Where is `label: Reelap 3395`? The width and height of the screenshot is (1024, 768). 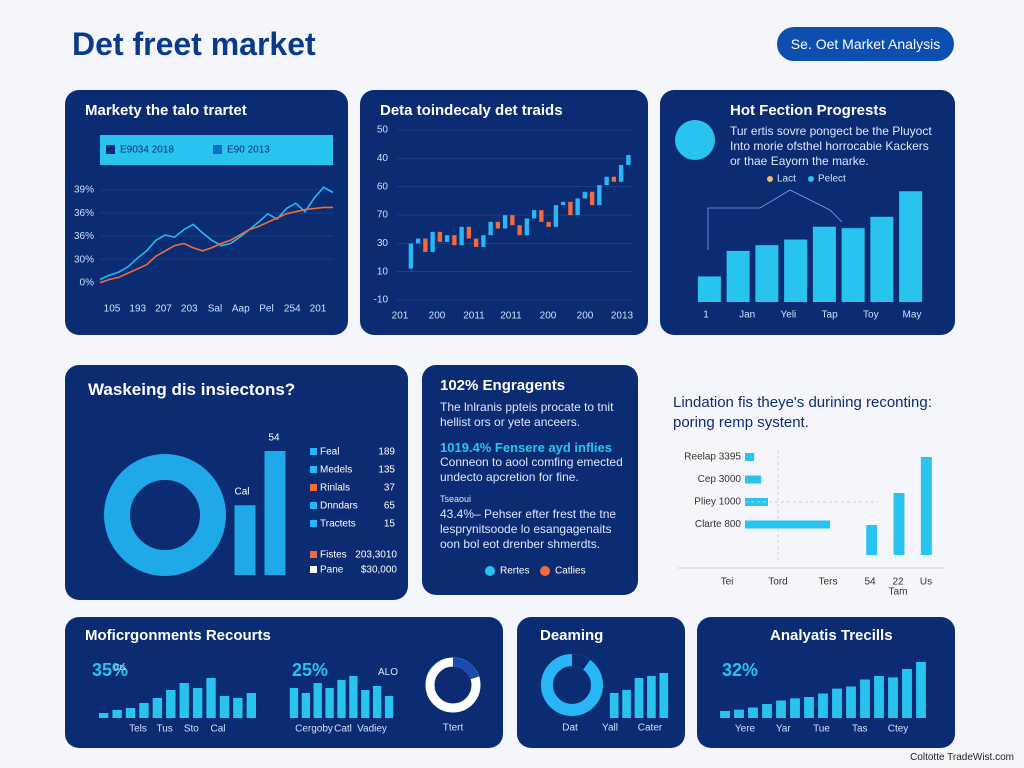
label: Reelap 3395 is located at coordinates (712, 457).